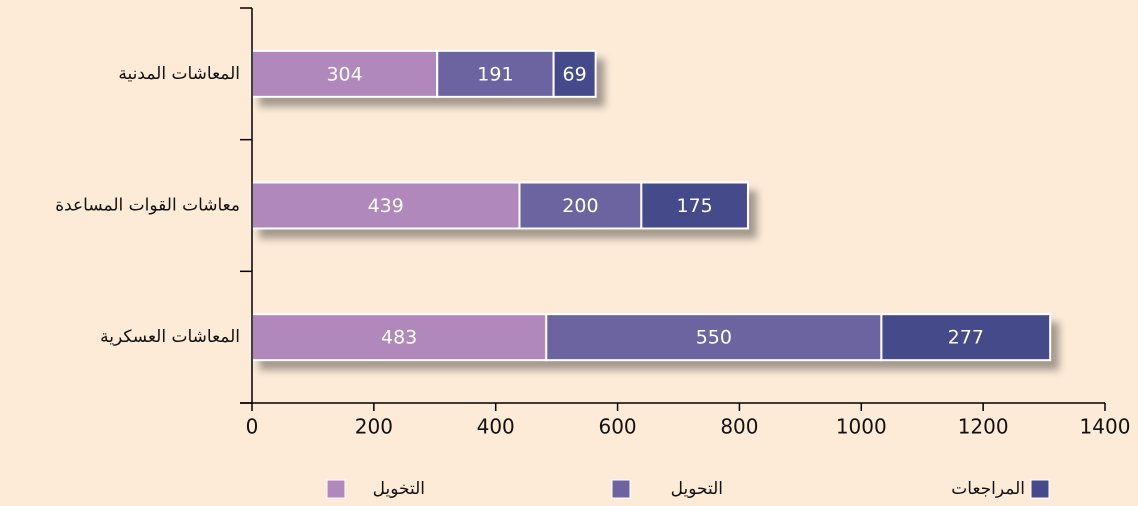 The height and width of the screenshot is (506, 1138). Describe the element at coordinates (983, 427) in the screenshot. I see `x-tick-label: 1200` at that location.